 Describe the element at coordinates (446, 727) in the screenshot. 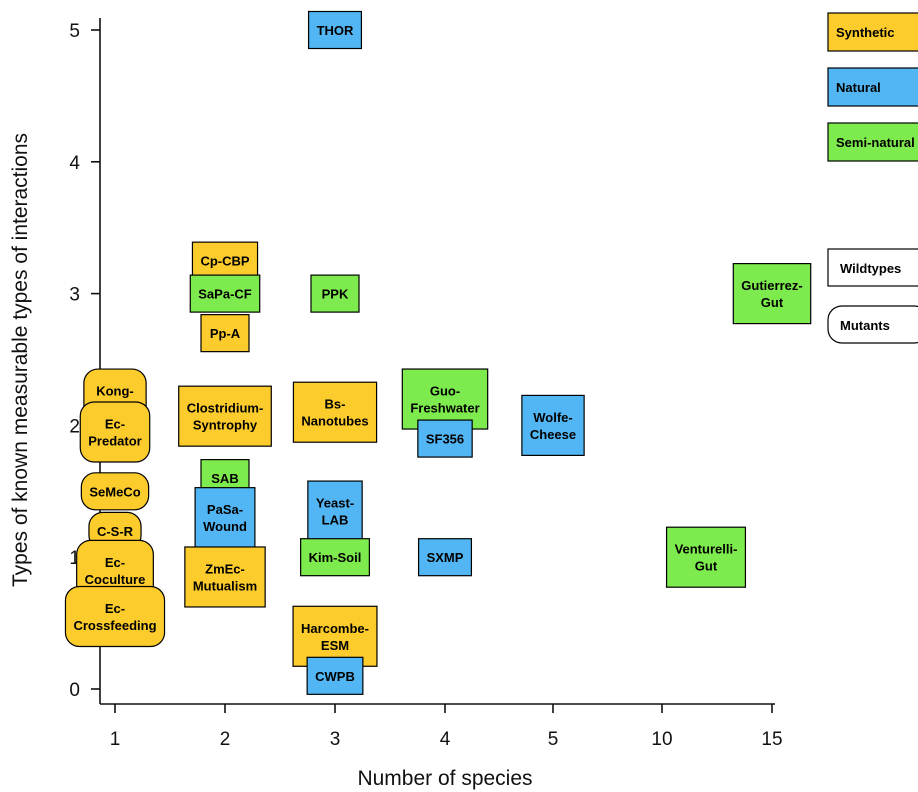

I see `x-ticks: 1 2 3 4 5 10 15` at that location.